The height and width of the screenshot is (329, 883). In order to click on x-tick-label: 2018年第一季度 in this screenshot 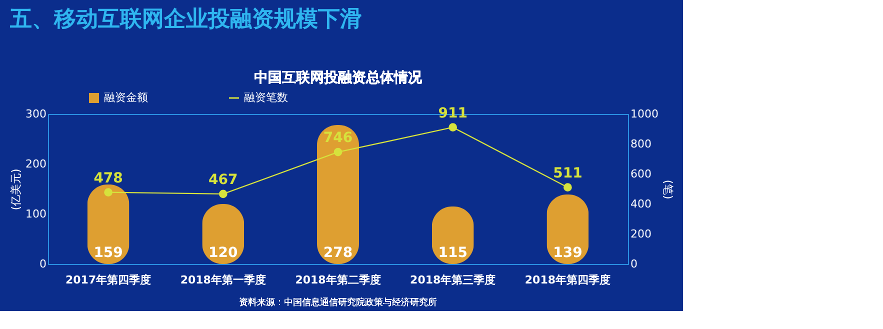, I will do `click(223, 280)`.